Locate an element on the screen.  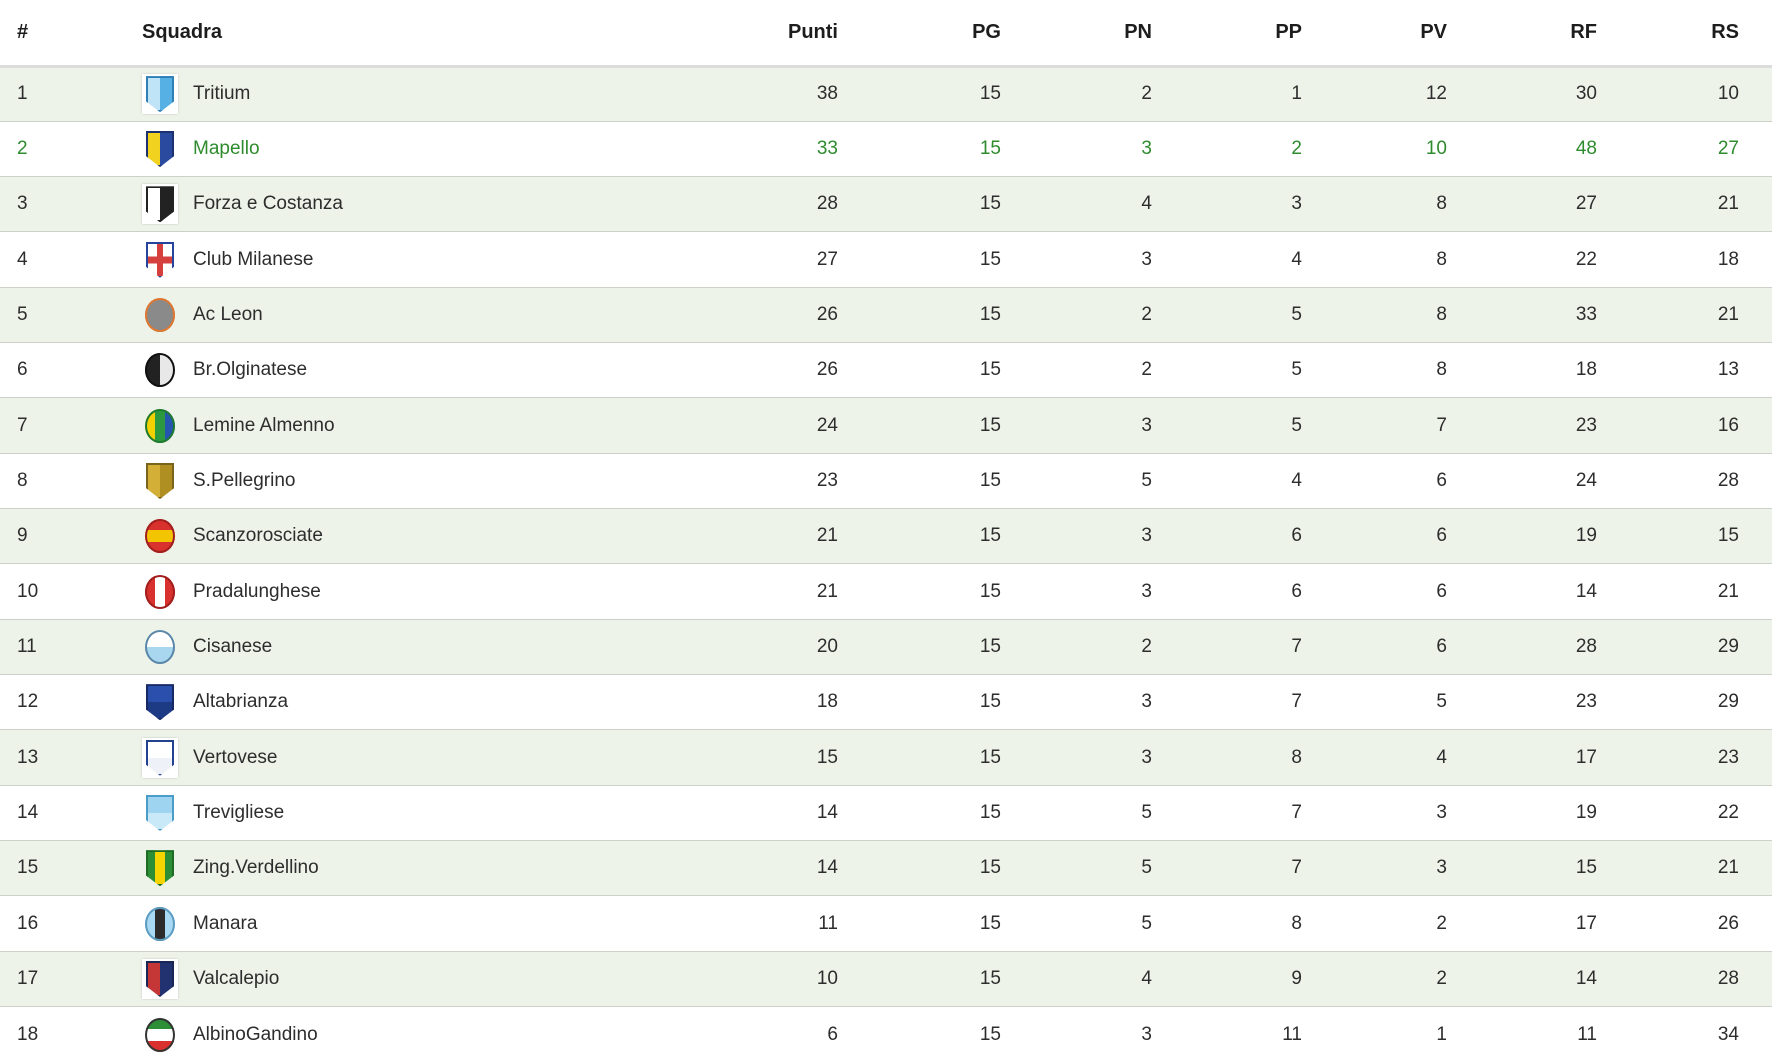
table-row: 13 Vertovese 15 15 3 8 4 17 23 is located at coordinates (886, 757).